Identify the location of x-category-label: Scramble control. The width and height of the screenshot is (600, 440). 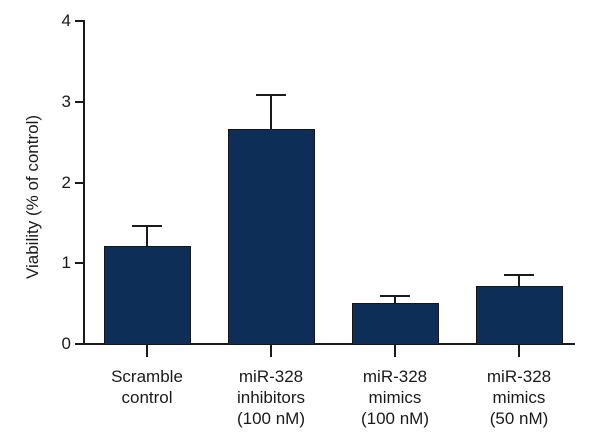
(147, 387).